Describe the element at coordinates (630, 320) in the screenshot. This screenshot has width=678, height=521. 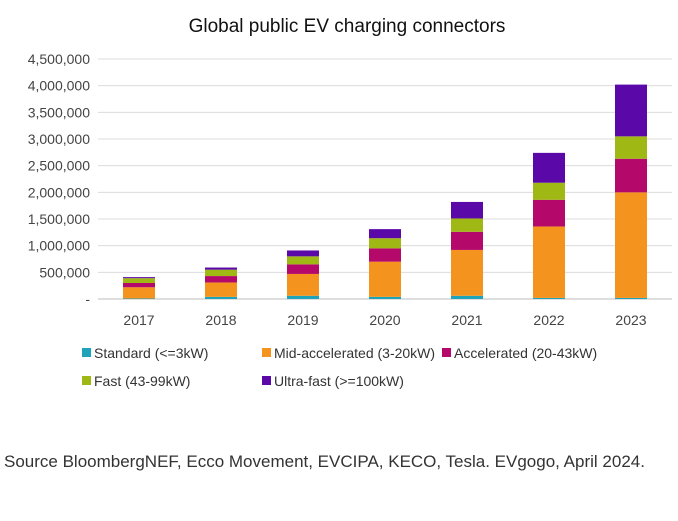
I see `x-tick-label: 2023` at that location.